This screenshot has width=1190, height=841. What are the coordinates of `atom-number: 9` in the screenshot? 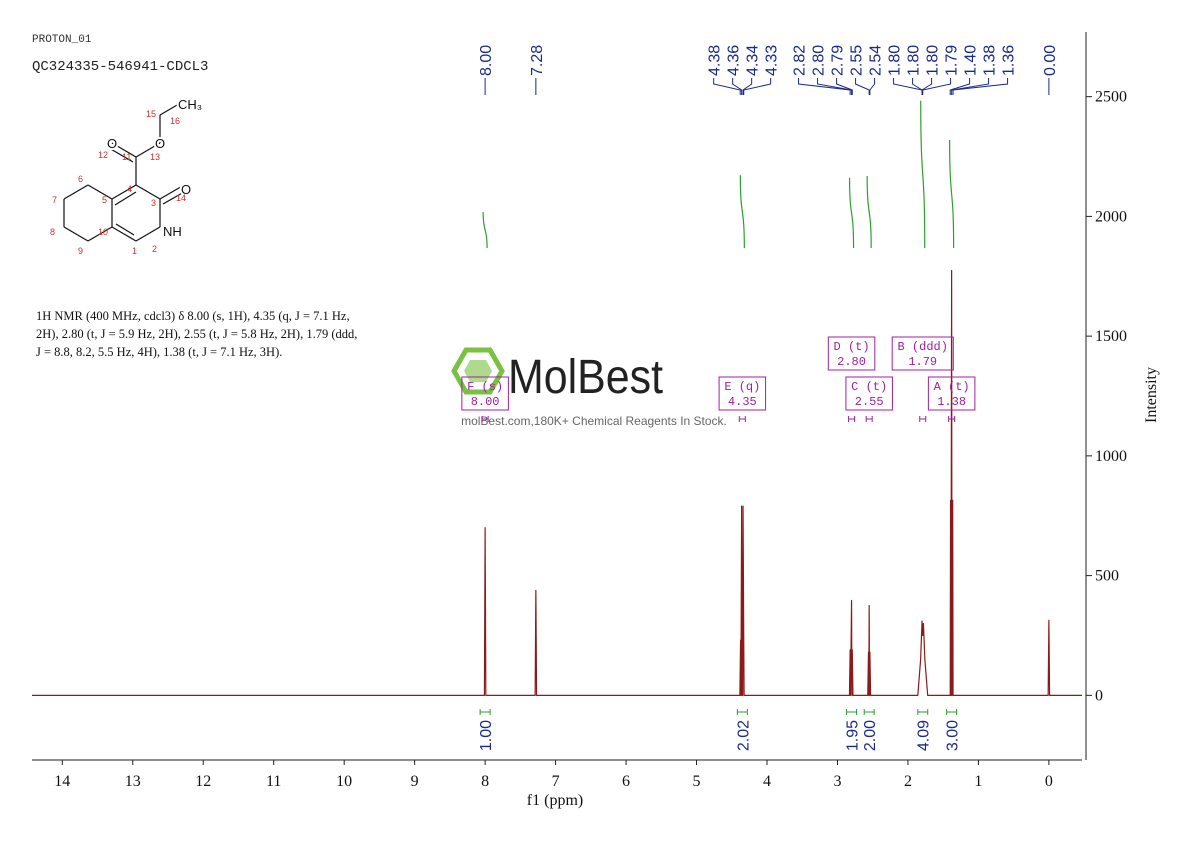 It's located at (80, 251).